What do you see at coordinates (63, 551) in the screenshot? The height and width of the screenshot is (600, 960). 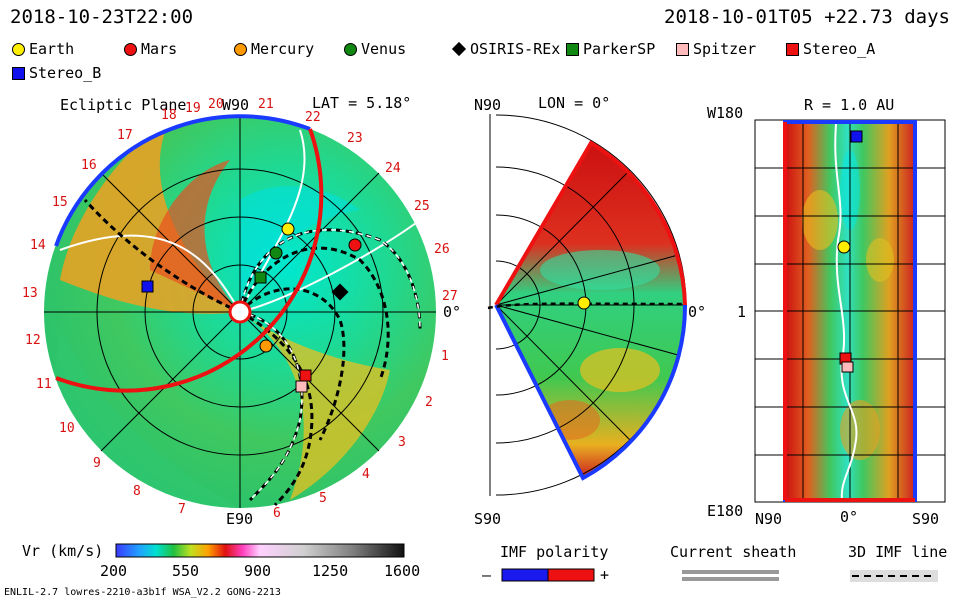 I see `colorbar-label: Vr (km/s)` at bounding box center [63, 551].